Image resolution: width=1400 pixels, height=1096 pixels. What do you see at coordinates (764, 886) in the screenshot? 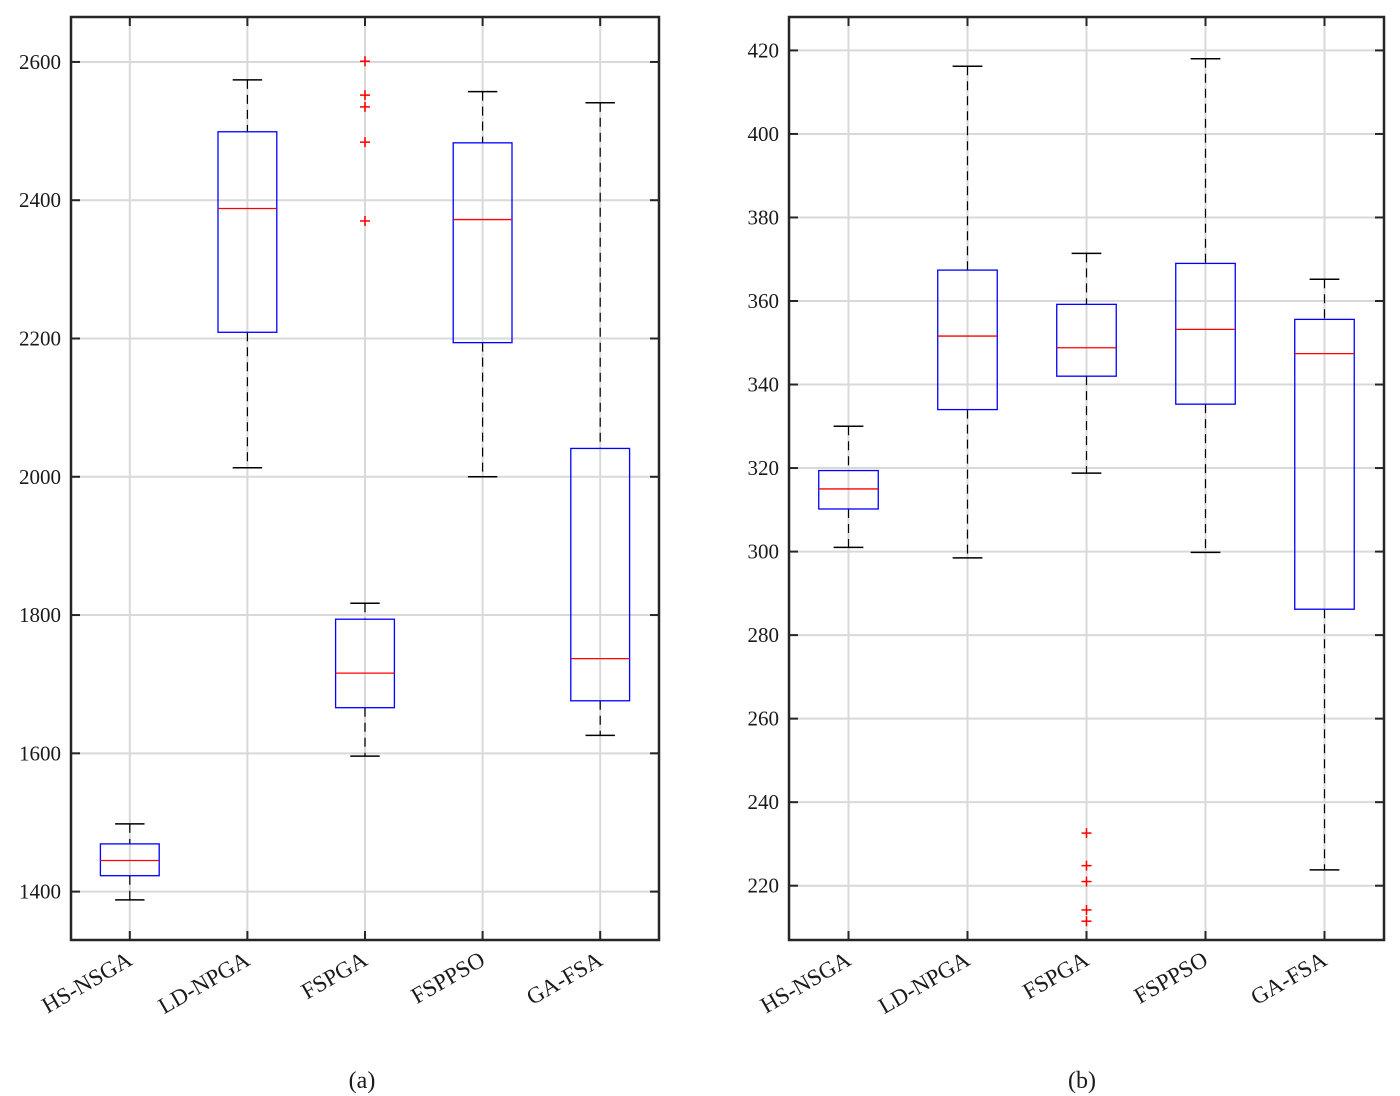
I see `y-tick-label: 220` at bounding box center [764, 886].